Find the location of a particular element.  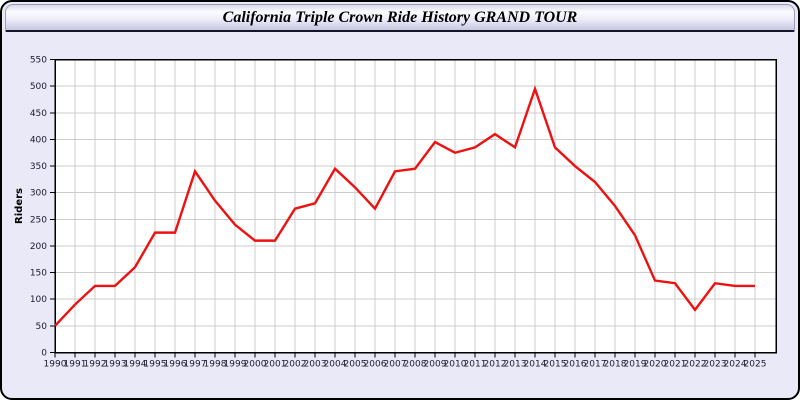

y-tick-label: 50 is located at coordinates (42, 327).